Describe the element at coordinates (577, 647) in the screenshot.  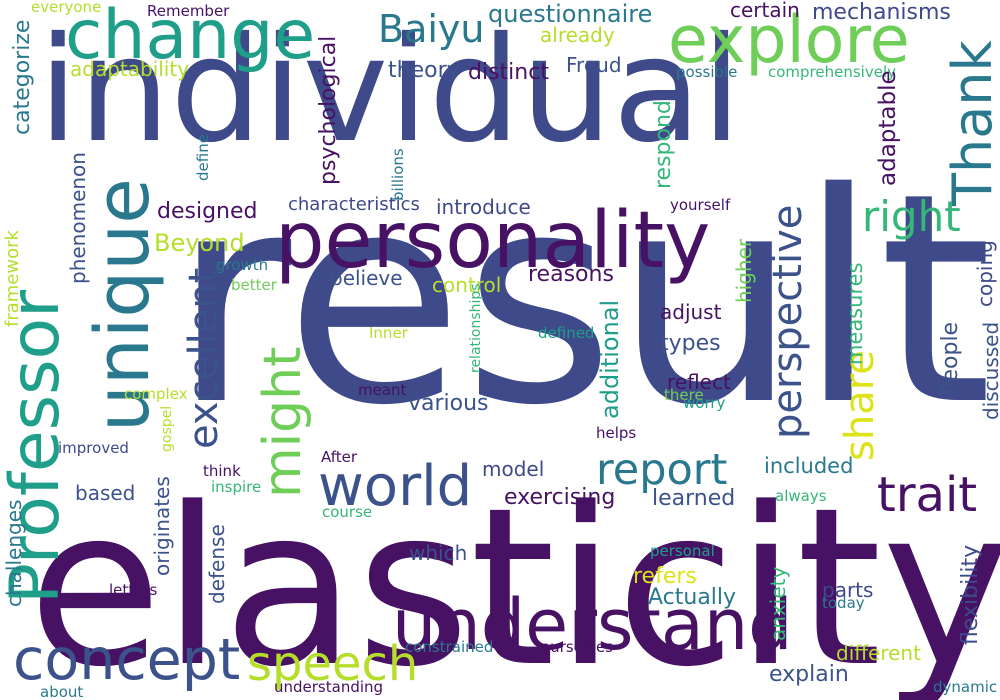
I see `word-ourselves: ourselves` at that location.